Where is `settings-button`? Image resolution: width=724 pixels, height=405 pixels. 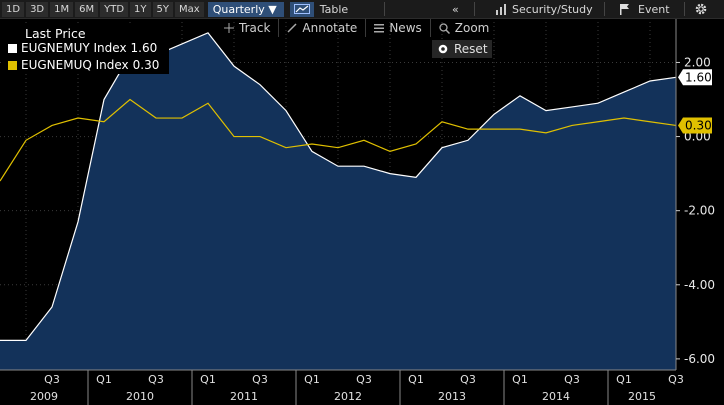
settings-button is located at coordinates (701, 9).